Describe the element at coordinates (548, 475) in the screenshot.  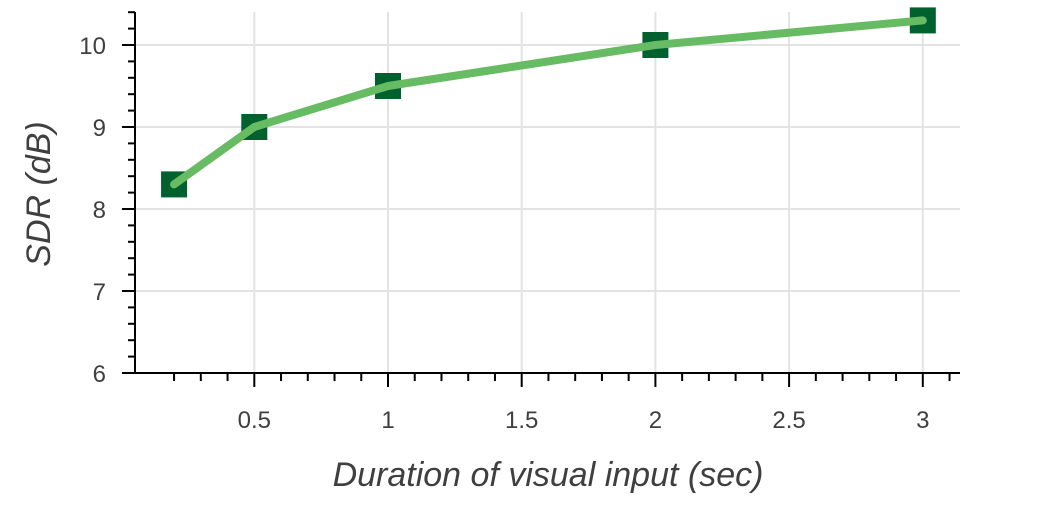
I see `x-axis-label: Duration of visual input (sec)` at that location.